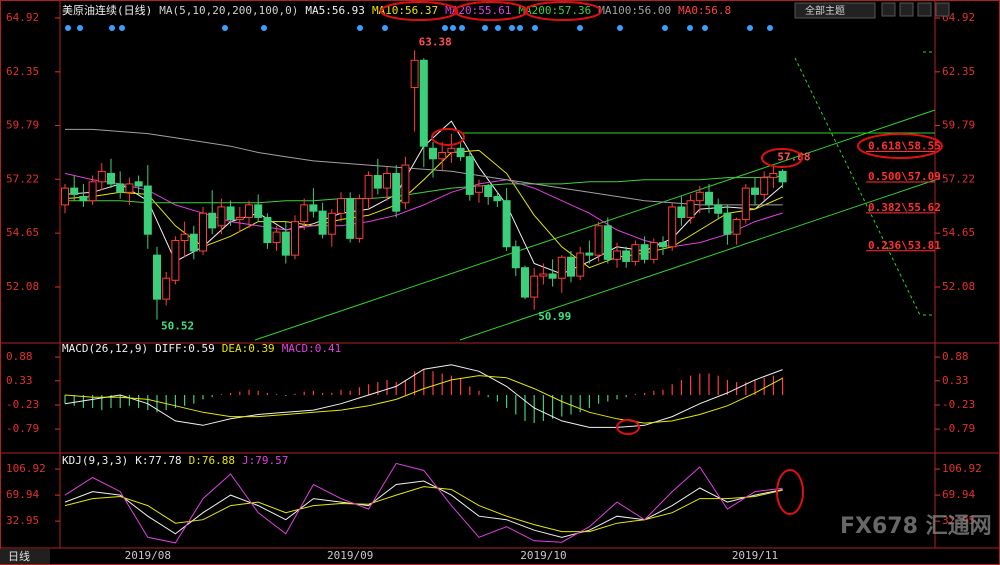  I want to click on x-tick-label: 2019/10, so click(543, 555).